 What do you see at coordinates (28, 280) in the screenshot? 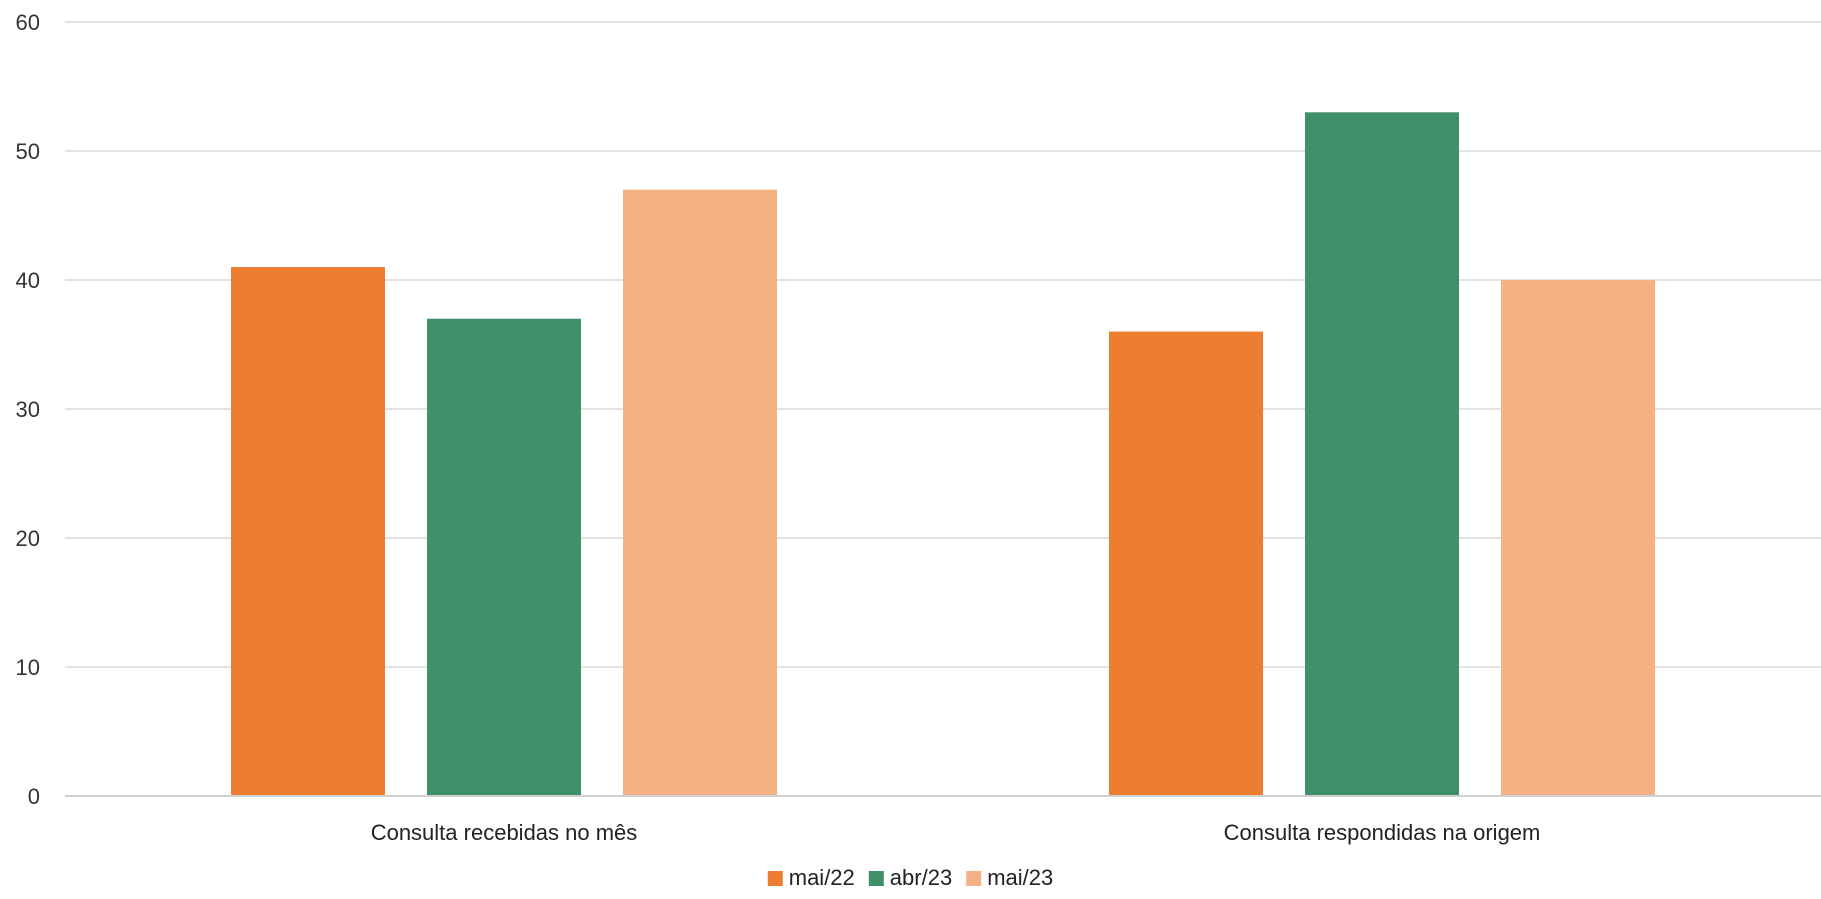
I see `y-tick-label: 40` at bounding box center [28, 280].